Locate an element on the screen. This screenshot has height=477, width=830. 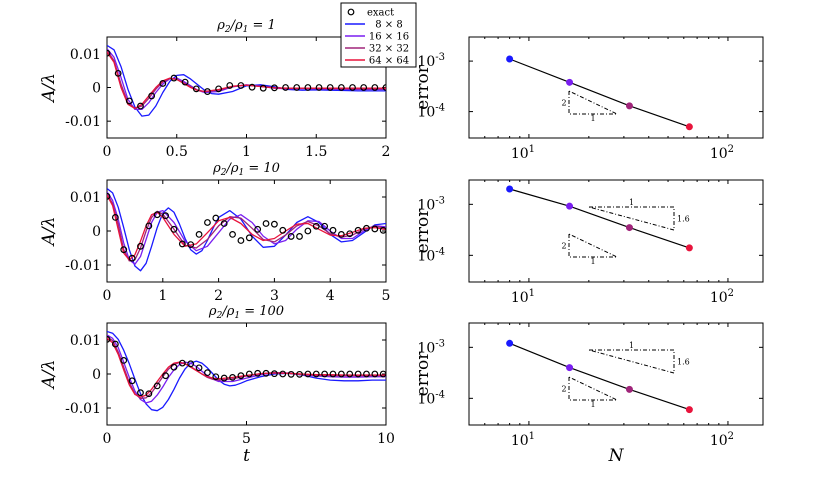
legend-marker-exact is located at coordinates (351, 12).